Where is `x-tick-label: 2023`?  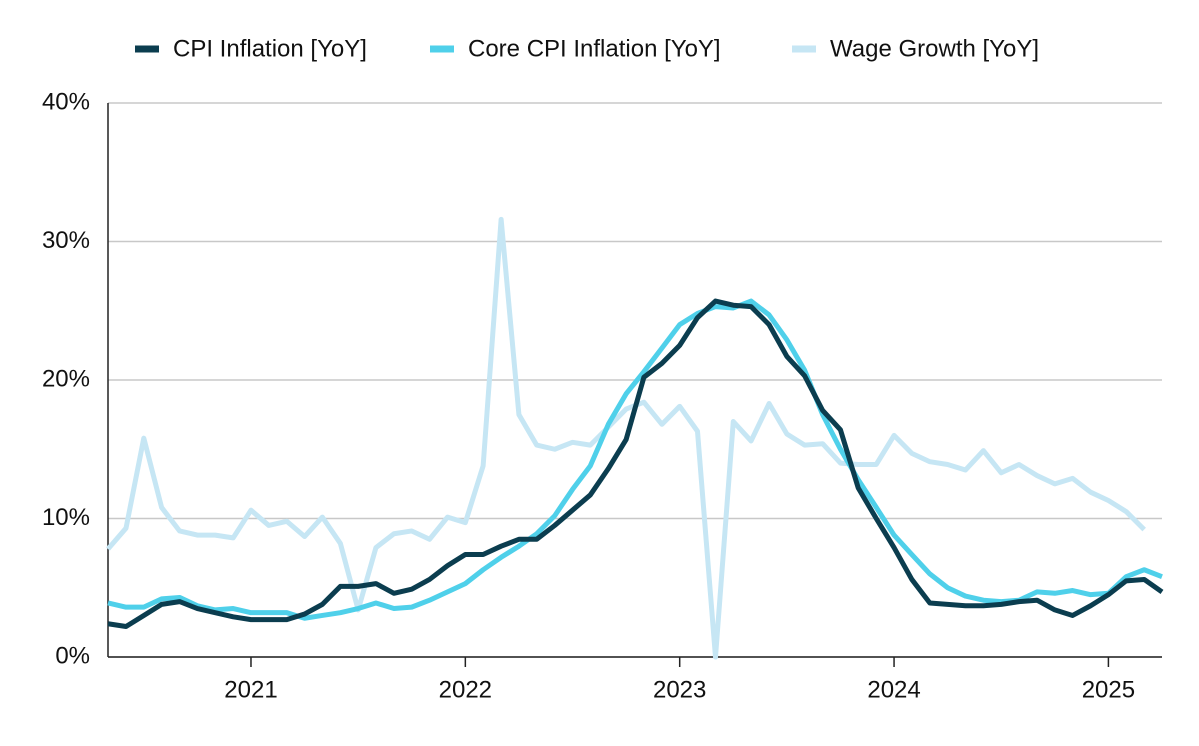 x-tick-label: 2023 is located at coordinates (679, 689).